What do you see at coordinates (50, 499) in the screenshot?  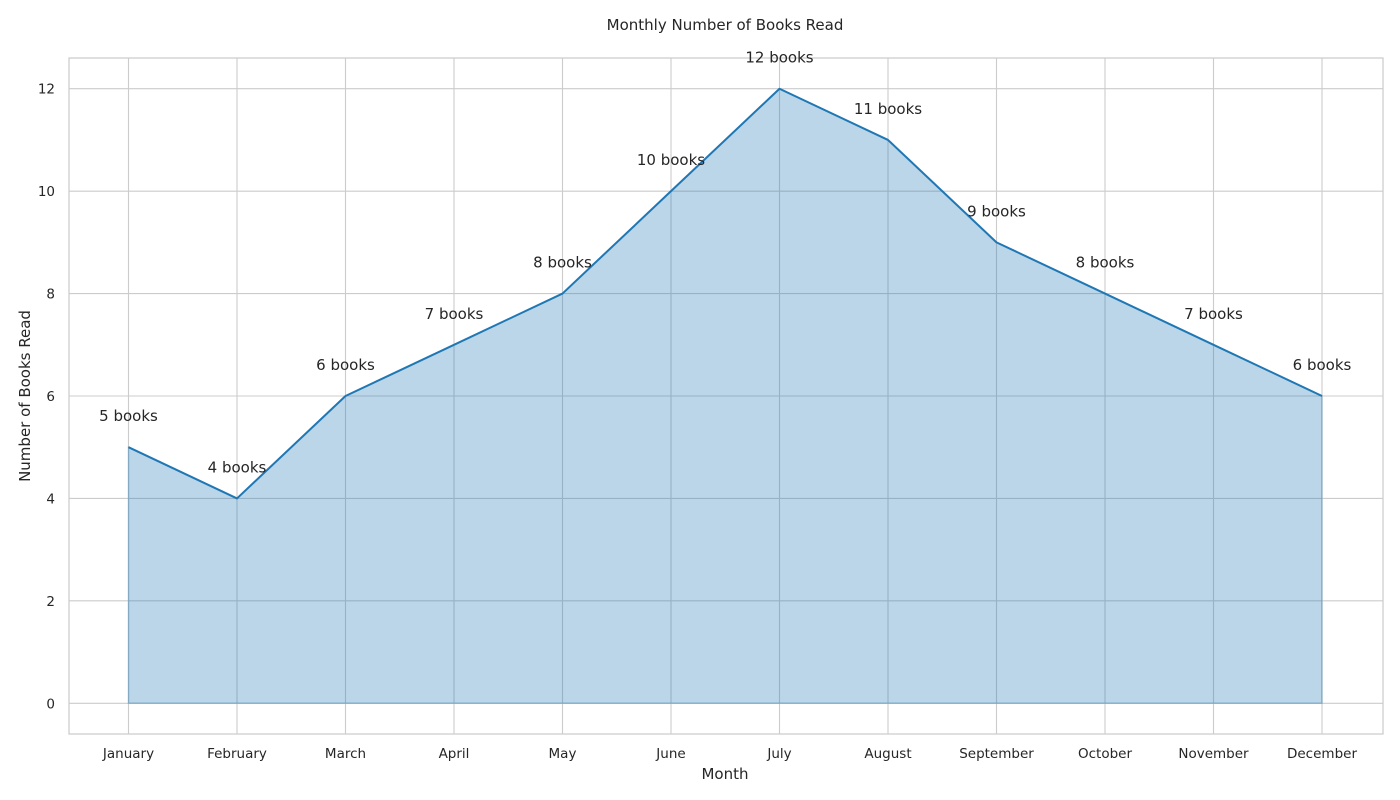 I see `y-tick-label: 4` at bounding box center [50, 499].